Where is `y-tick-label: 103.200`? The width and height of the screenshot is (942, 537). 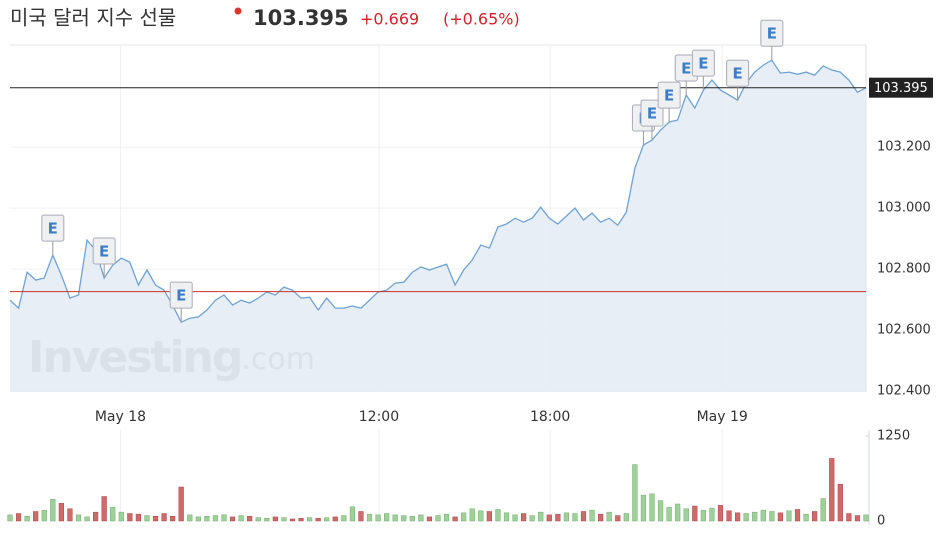 y-tick-label: 103.200 is located at coordinates (904, 147).